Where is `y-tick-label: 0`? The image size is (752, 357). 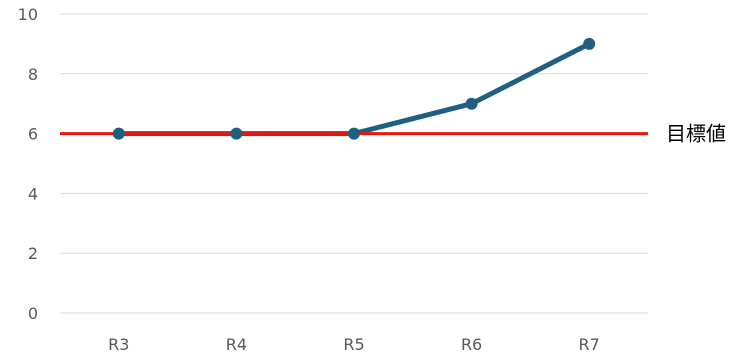
y-tick-label: 0 is located at coordinates (33, 313).